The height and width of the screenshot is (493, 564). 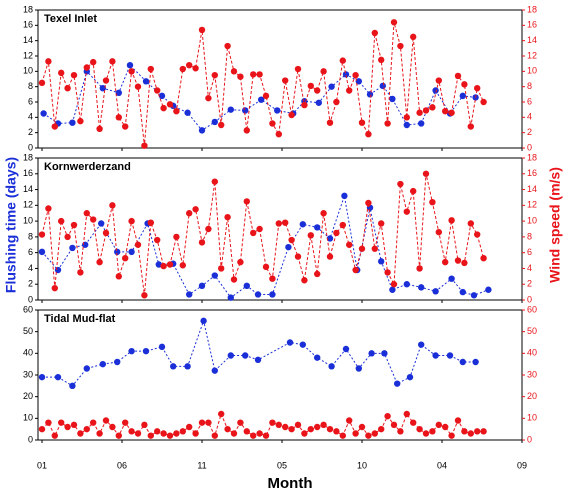 What do you see at coordinates (28, 418) in the screenshot?
I see `y-tick-label: 10` at bounding box center [28, 418].